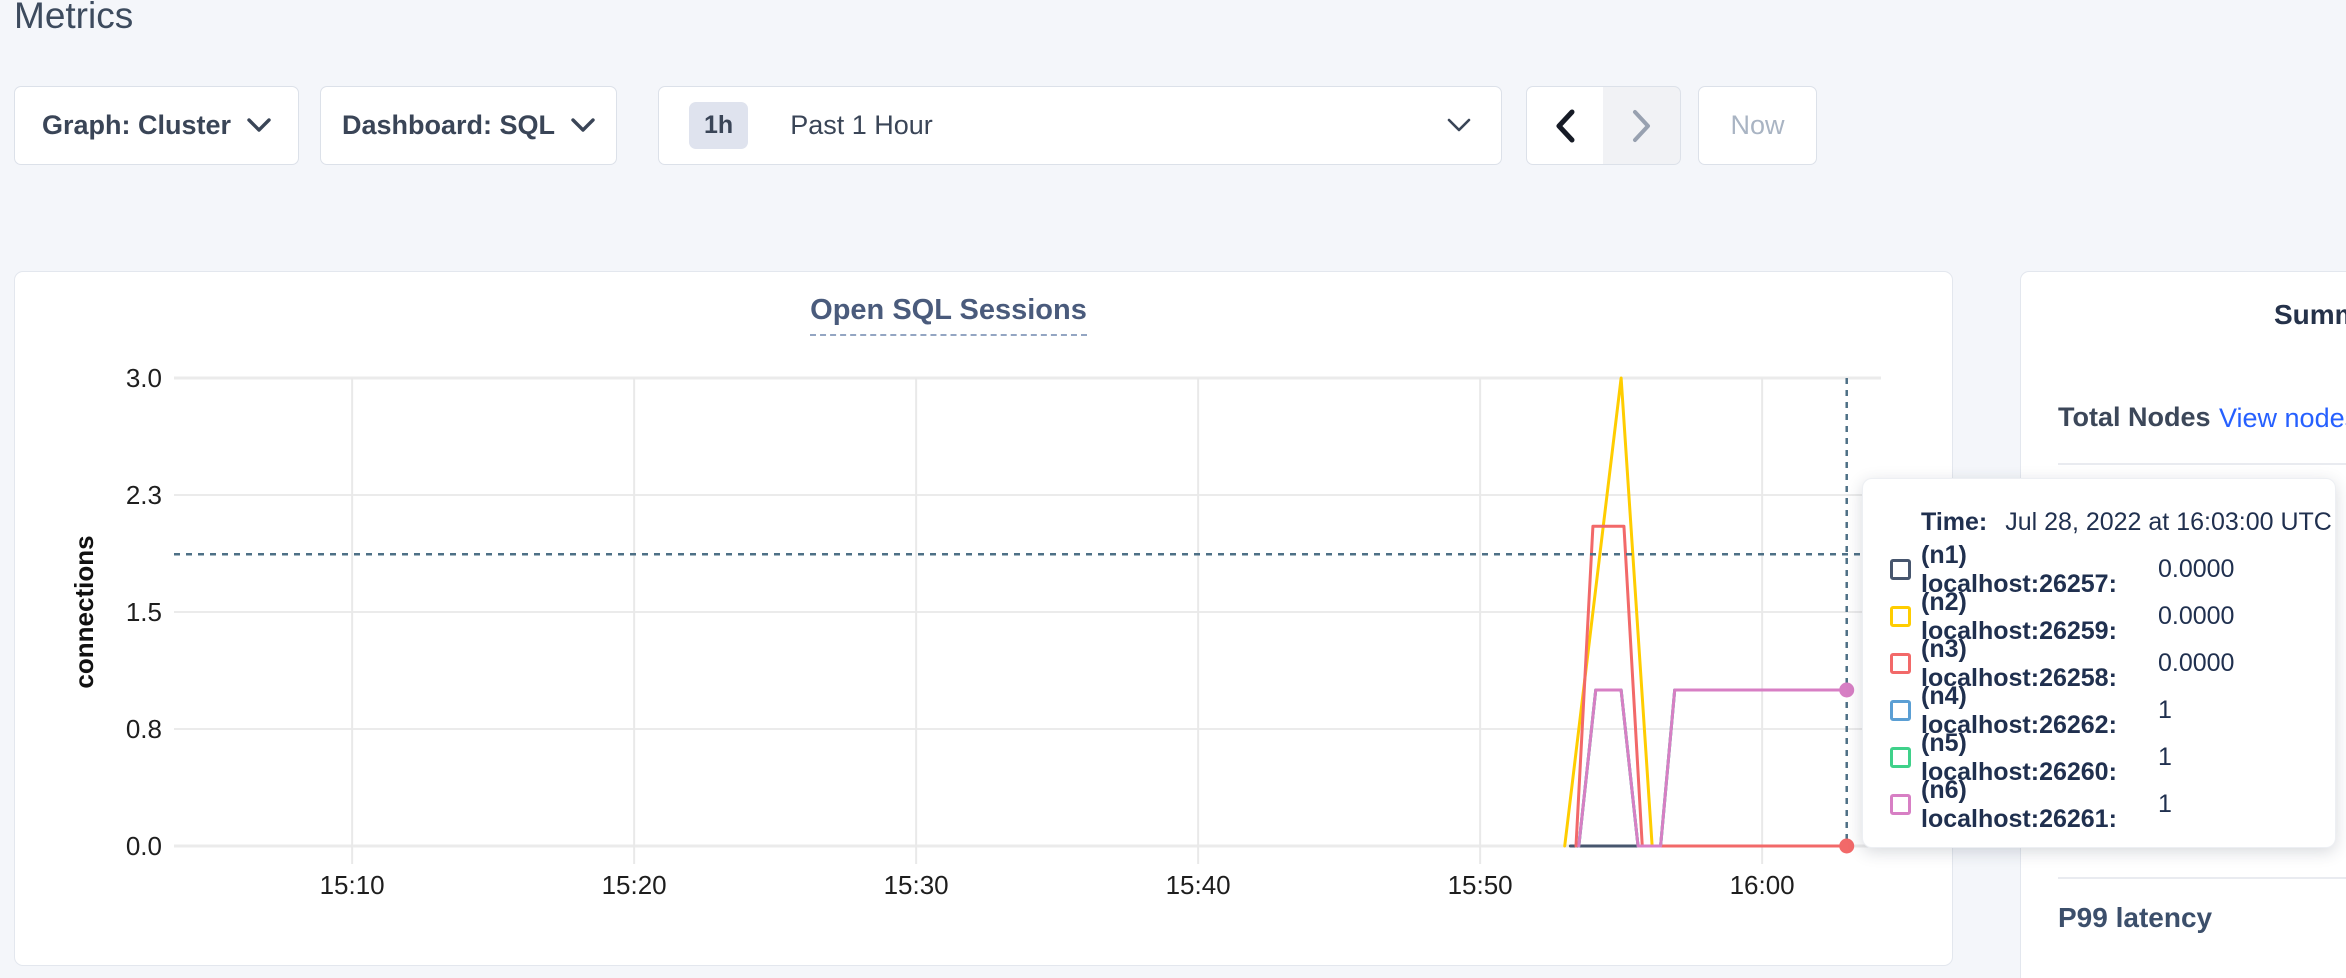 This screenshot has width=2346, height=978. I want to click on series-swatch-n4, so click(1900, 710).